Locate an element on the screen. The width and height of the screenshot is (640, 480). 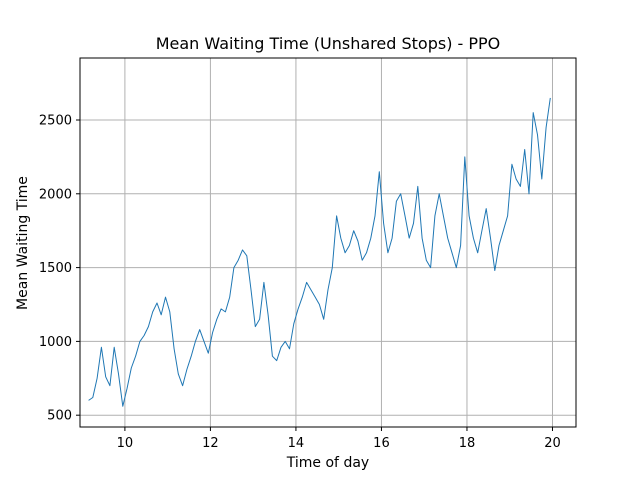
y-tick-label: 500 is located at coordinates (59, 416).